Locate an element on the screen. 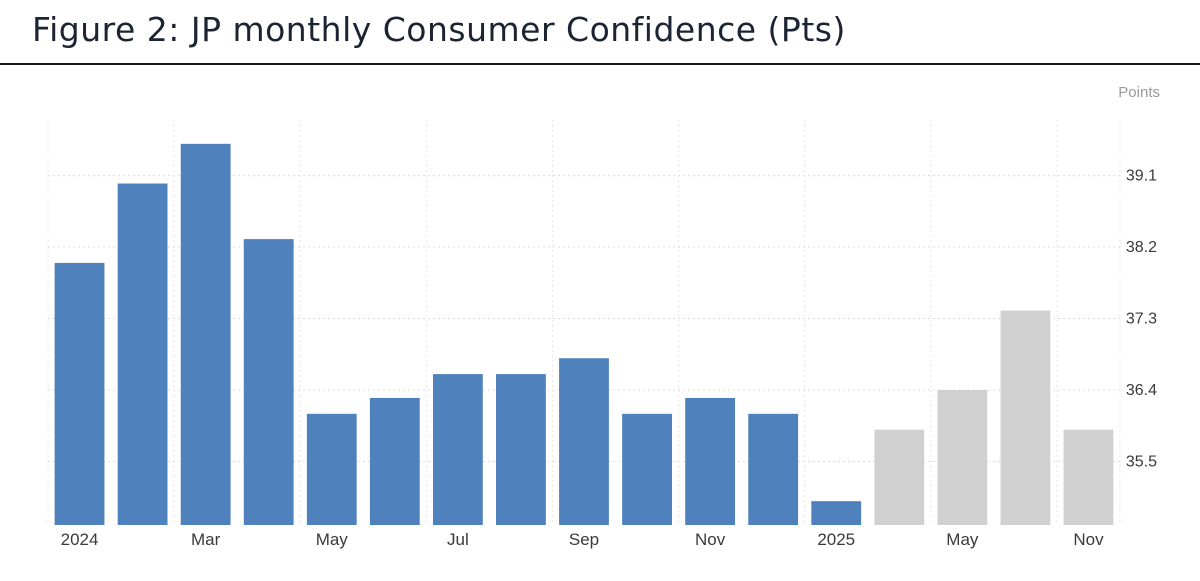 The height and width of the screenshot is (581, 1200). x-tick-label: 2024 is located at coordinates (80, 539).